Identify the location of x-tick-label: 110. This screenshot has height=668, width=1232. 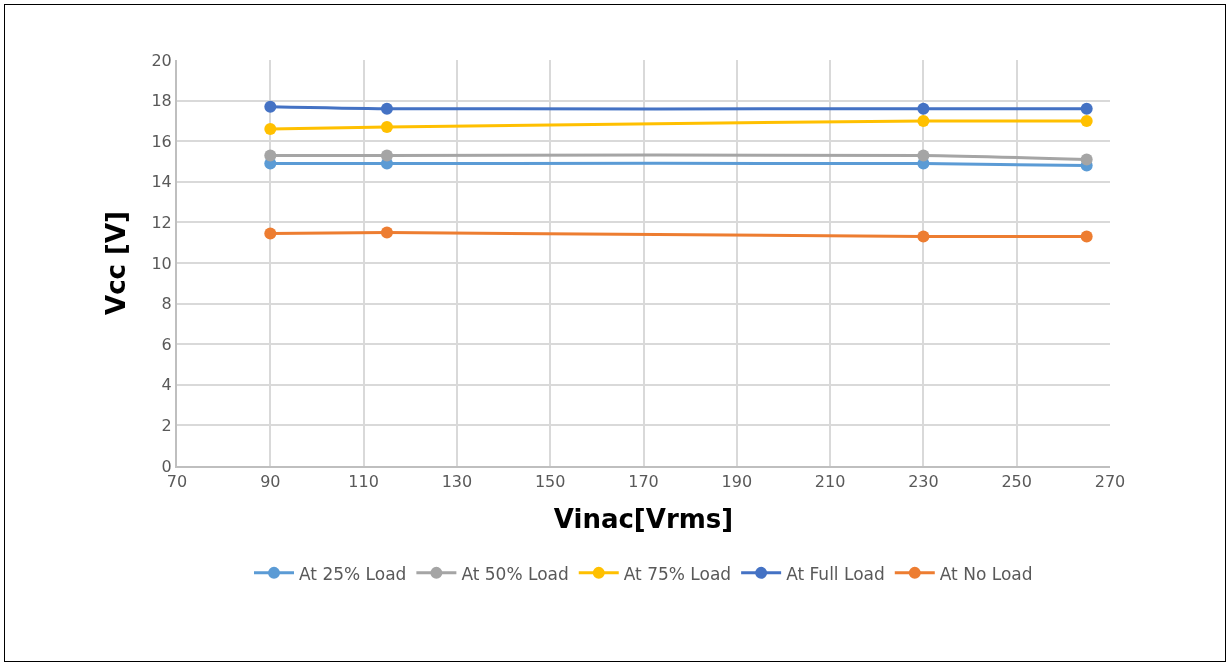
(363, 482).